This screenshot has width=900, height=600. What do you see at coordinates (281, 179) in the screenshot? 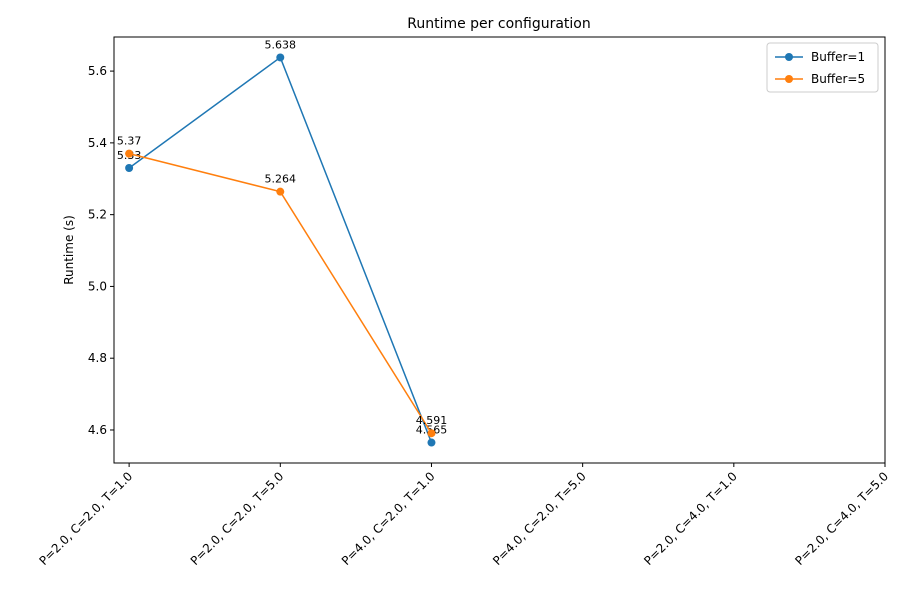
I see `data-label: 5.264` at bounding box center [281, 179].